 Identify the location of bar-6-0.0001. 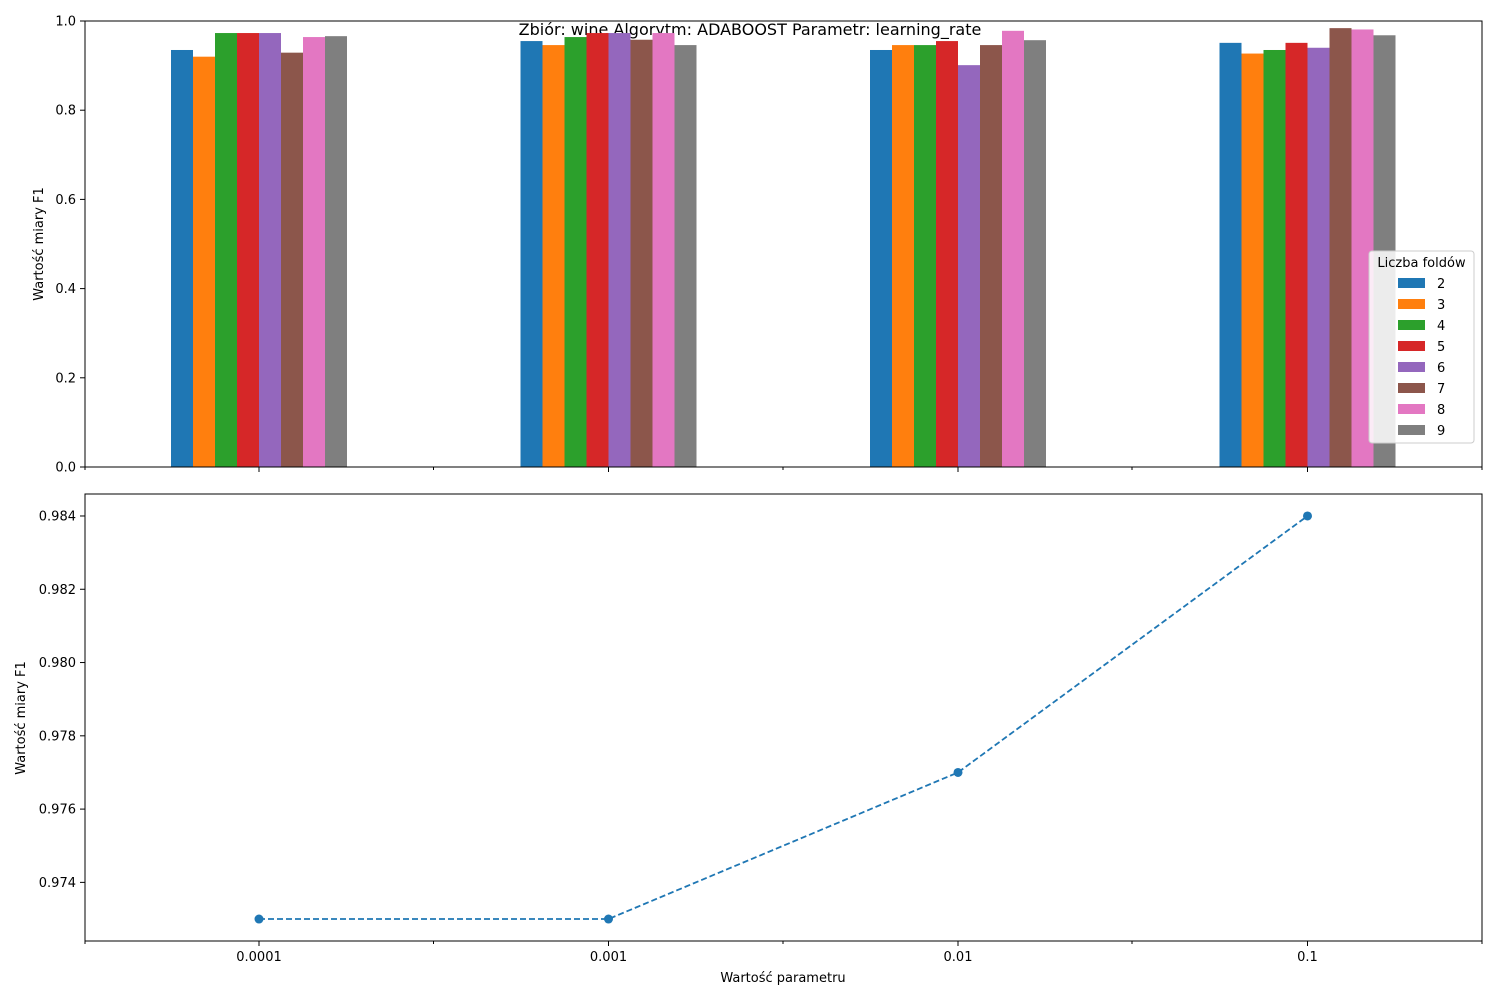
(270, 250).